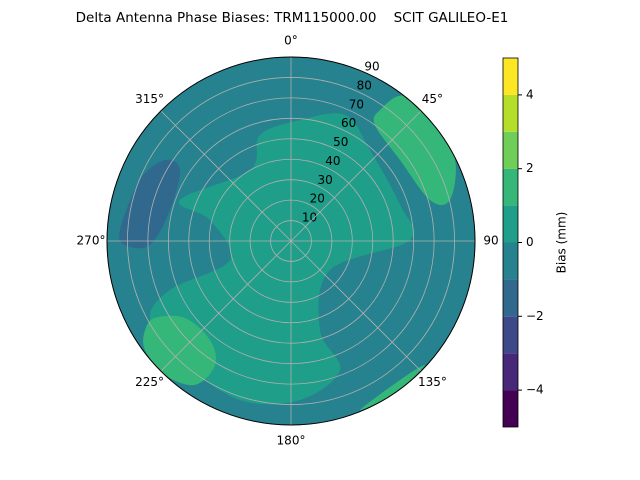 The image size is (640, 480). Describe the element at coordinates (562, 243) in the screenshot. I see `colorbar-label: Bias (mm)` at that location.